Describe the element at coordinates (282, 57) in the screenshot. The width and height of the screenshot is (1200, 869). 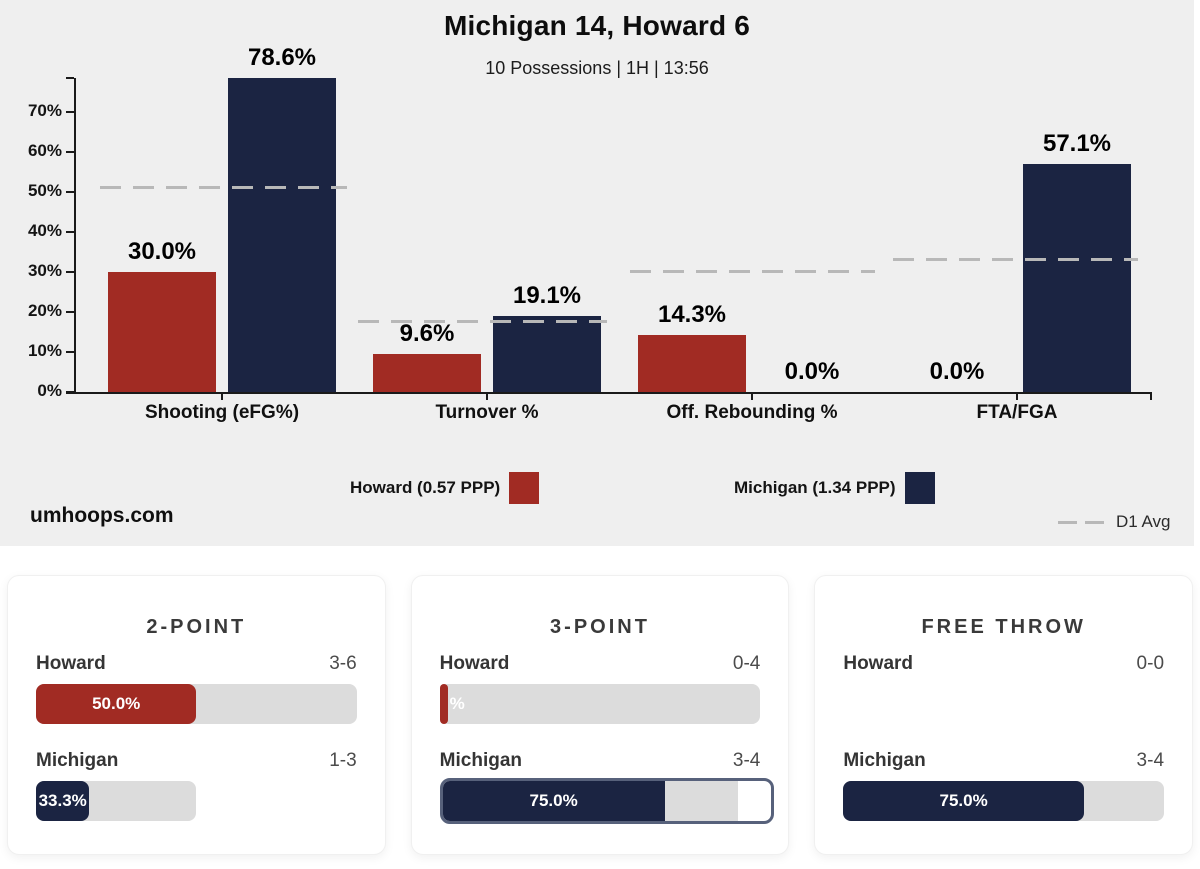
I see `bar-value-label: 78.6%` at that location.